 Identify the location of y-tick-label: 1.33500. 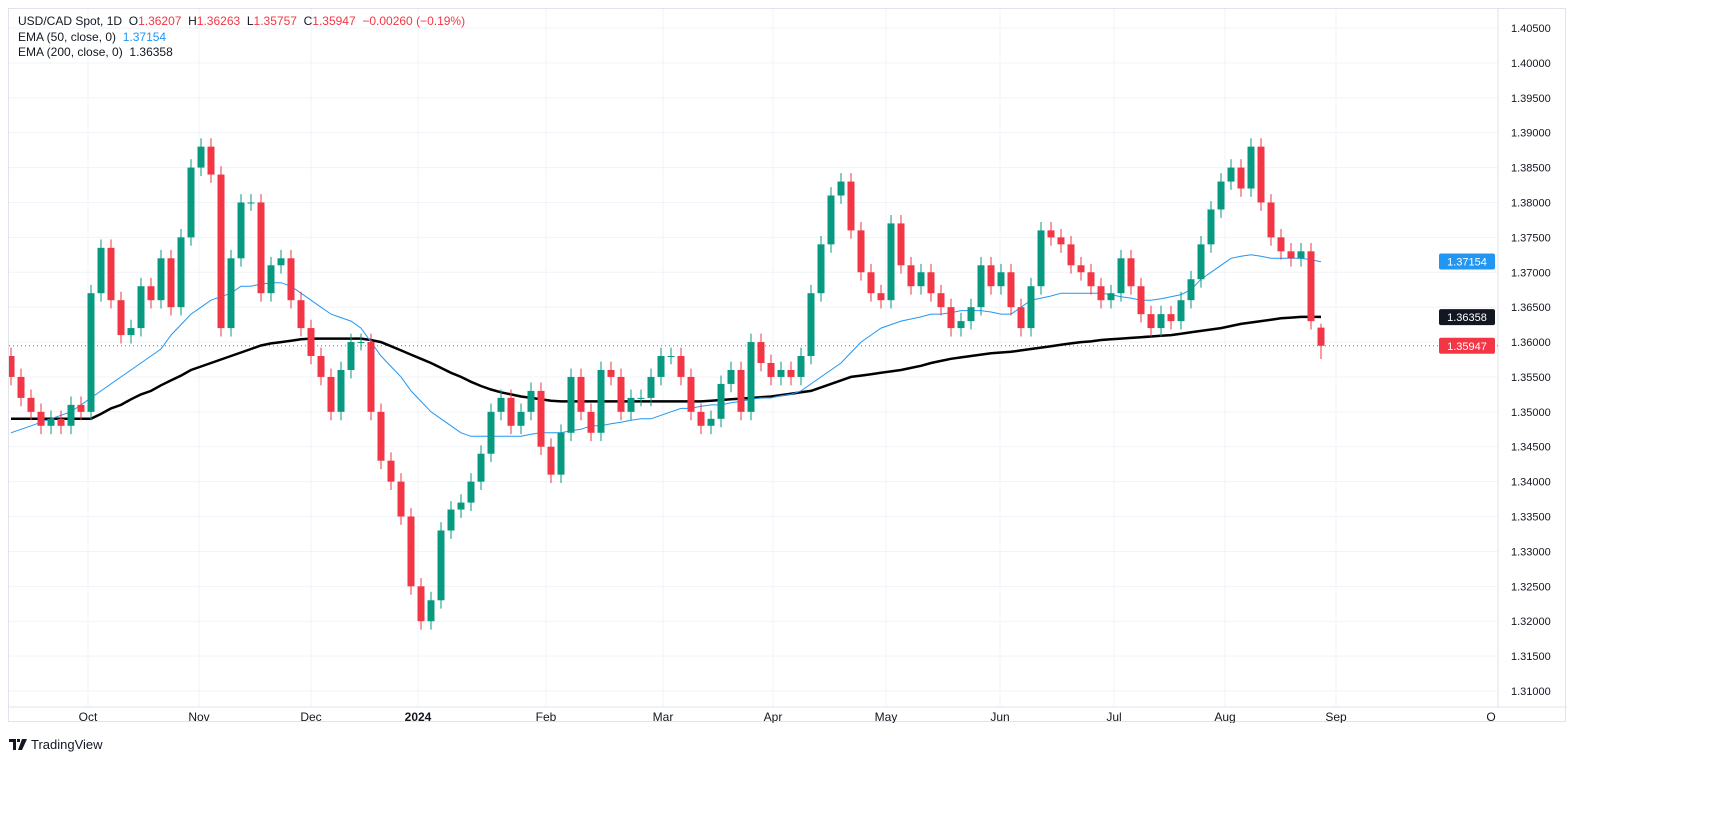
(1531, 518).